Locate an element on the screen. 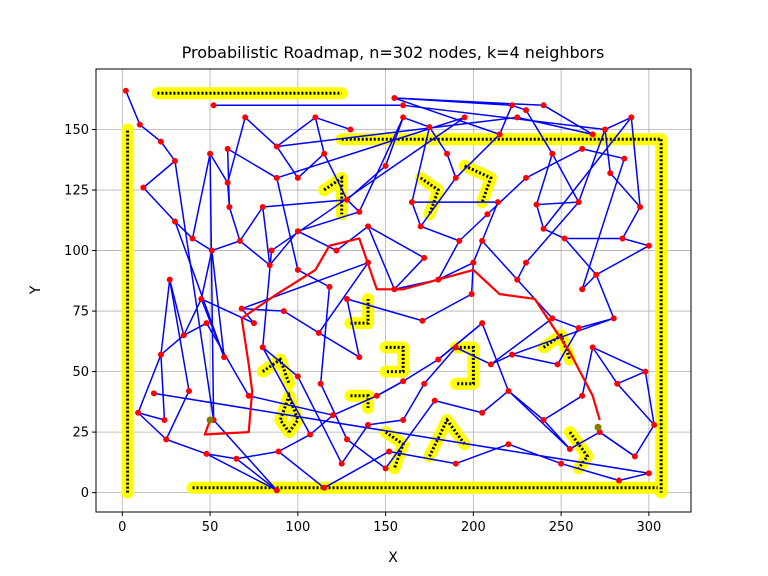 The height and width of the screenshot is (576, 768). x-tick-label: 150 is located at coordinates (385, 527).